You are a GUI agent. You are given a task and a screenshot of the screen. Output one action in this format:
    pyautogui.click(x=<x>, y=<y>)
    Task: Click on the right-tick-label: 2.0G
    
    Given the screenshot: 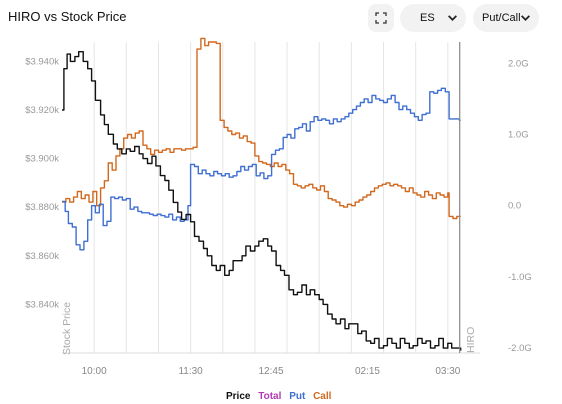 What is the action you would take?
    pyautogui.click(x=518, y=63)
    